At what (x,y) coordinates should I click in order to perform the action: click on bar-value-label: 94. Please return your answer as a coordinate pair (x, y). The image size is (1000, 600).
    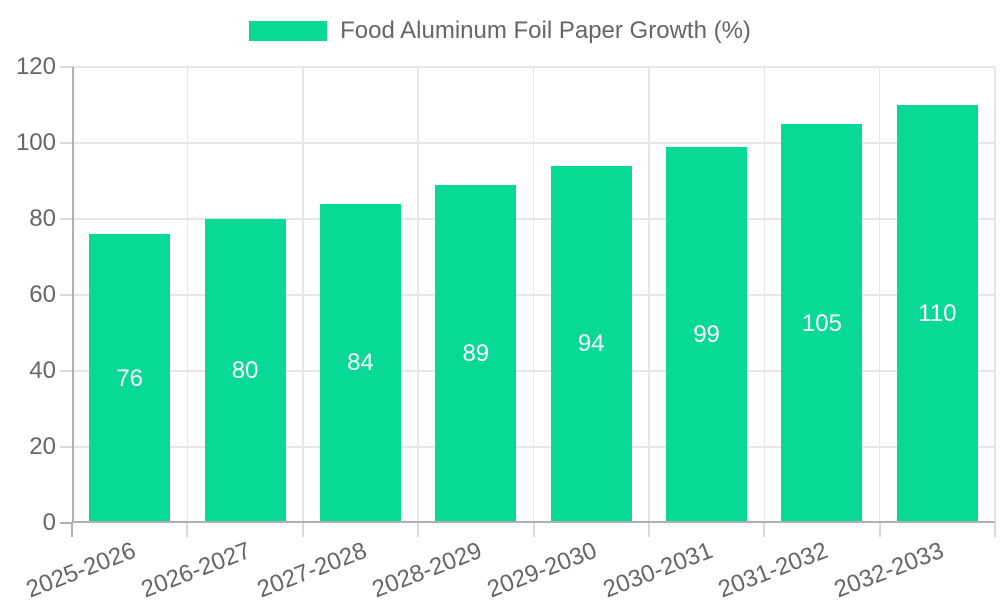
    Looking at the image, I should click on (591, 344).